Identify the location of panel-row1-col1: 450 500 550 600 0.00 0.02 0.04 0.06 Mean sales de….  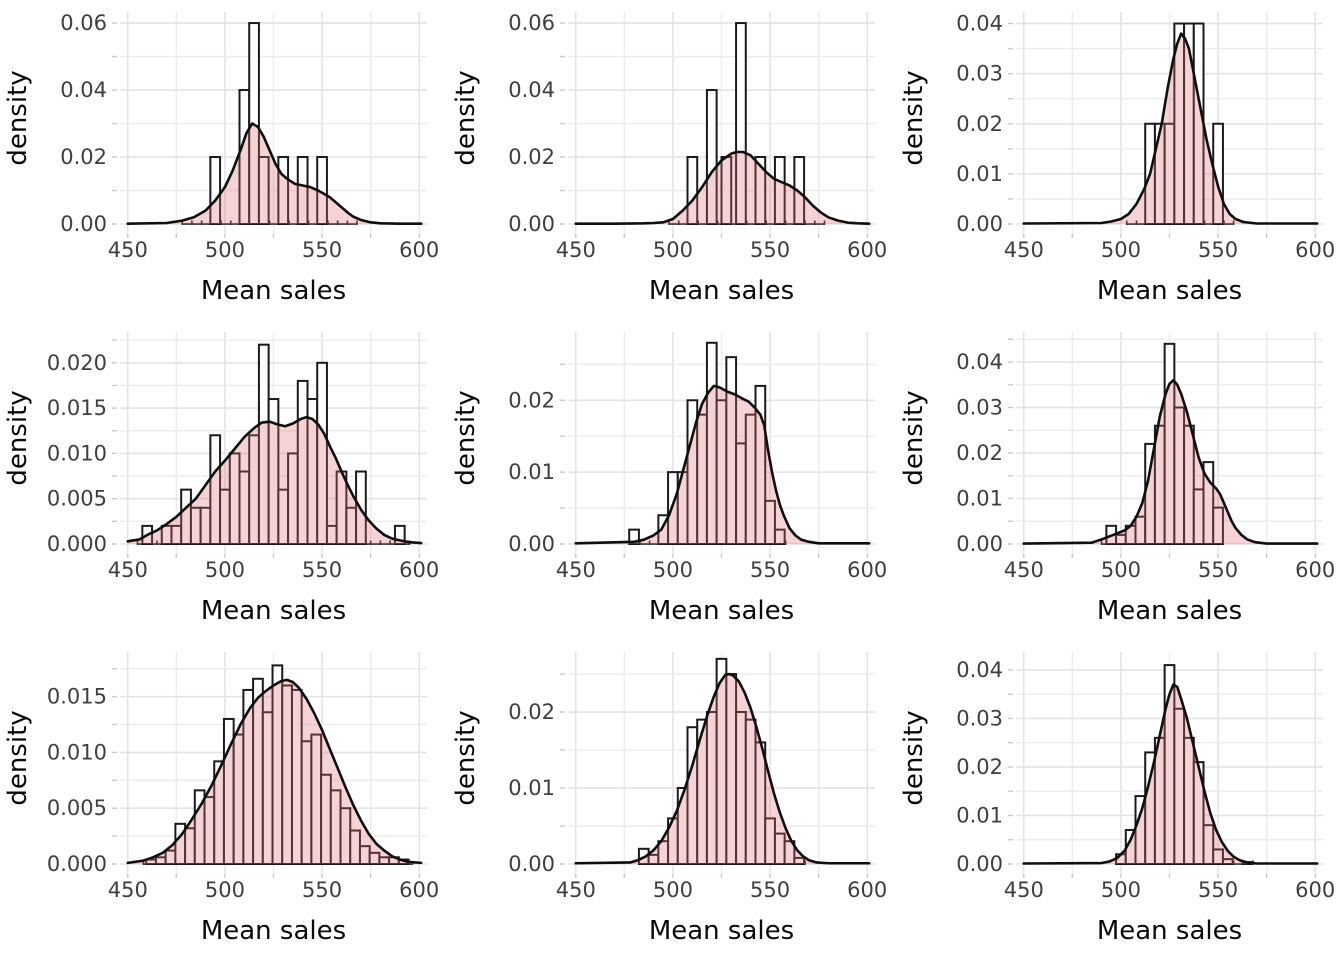
(224, 160).